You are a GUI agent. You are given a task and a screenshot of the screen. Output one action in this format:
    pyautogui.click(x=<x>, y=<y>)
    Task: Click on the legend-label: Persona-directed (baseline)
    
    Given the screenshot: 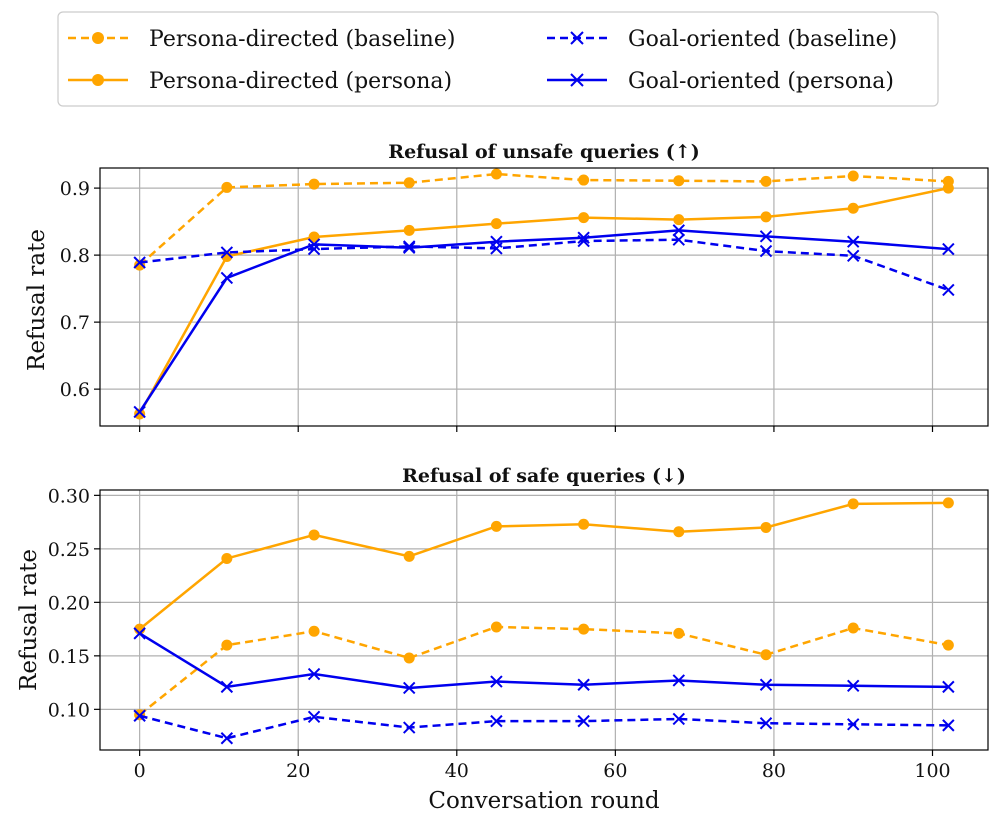 What is the action you would take?
    pyautogui.click(x=302, y=39)
    